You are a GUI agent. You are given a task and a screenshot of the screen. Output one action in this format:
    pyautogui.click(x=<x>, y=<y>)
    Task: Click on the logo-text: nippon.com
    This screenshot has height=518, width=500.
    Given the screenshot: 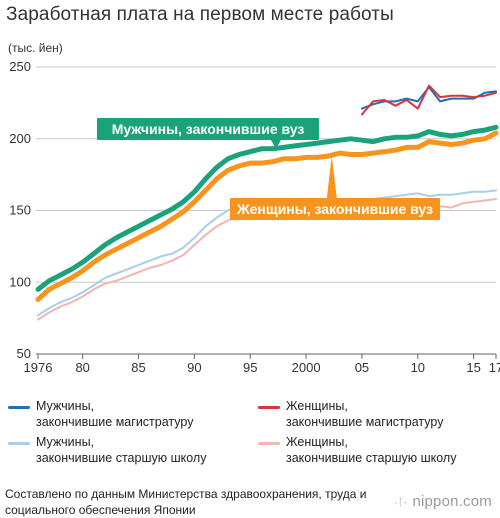 What is the action you would take?
    pyautogui.click(x=452, y=501)
    